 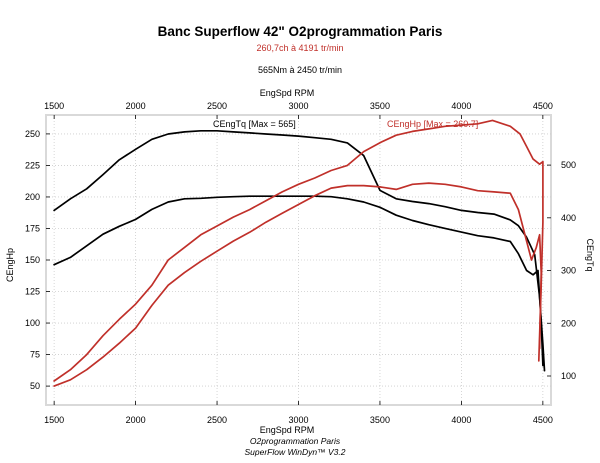 What do you see at coordinates (32, 323) in the screenshot?
I see `y-left-tick-label: 100` at bounding box center [32, 323].